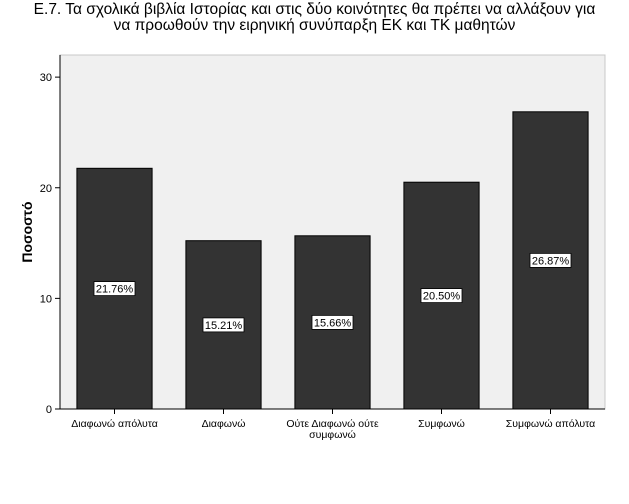 The image size is (629, 504). I want to click on y-tick-label-10: 10, so click(46, 299).